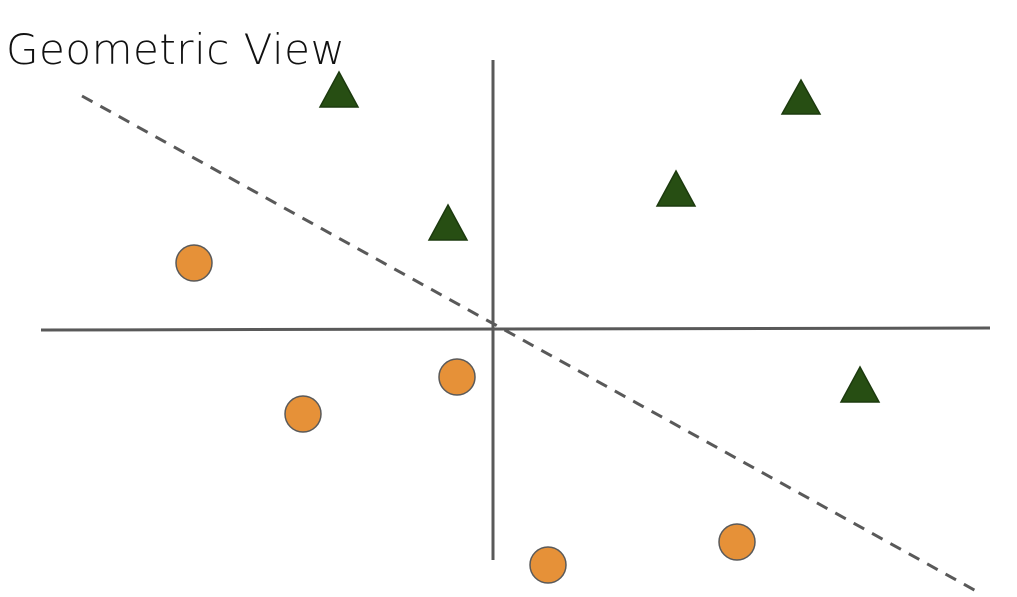  Describe the element at coordinates (176, 49) in the screenshot. I see `diagram-title: Geometric View` at that location.